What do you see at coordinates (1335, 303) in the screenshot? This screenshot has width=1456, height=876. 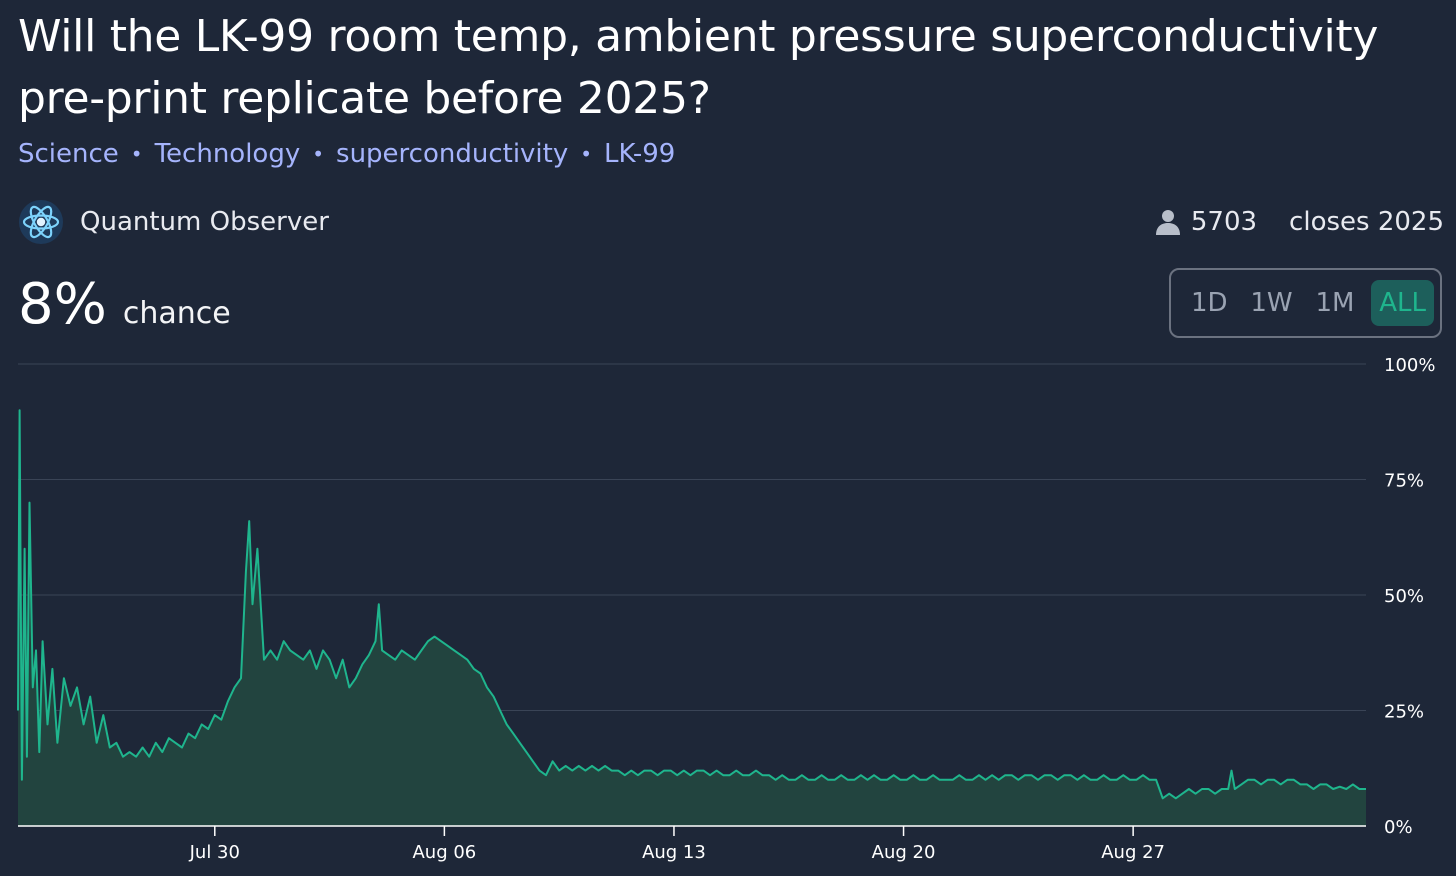 I see `range-1m-button: 1M` at bounding box center [1335, 303].